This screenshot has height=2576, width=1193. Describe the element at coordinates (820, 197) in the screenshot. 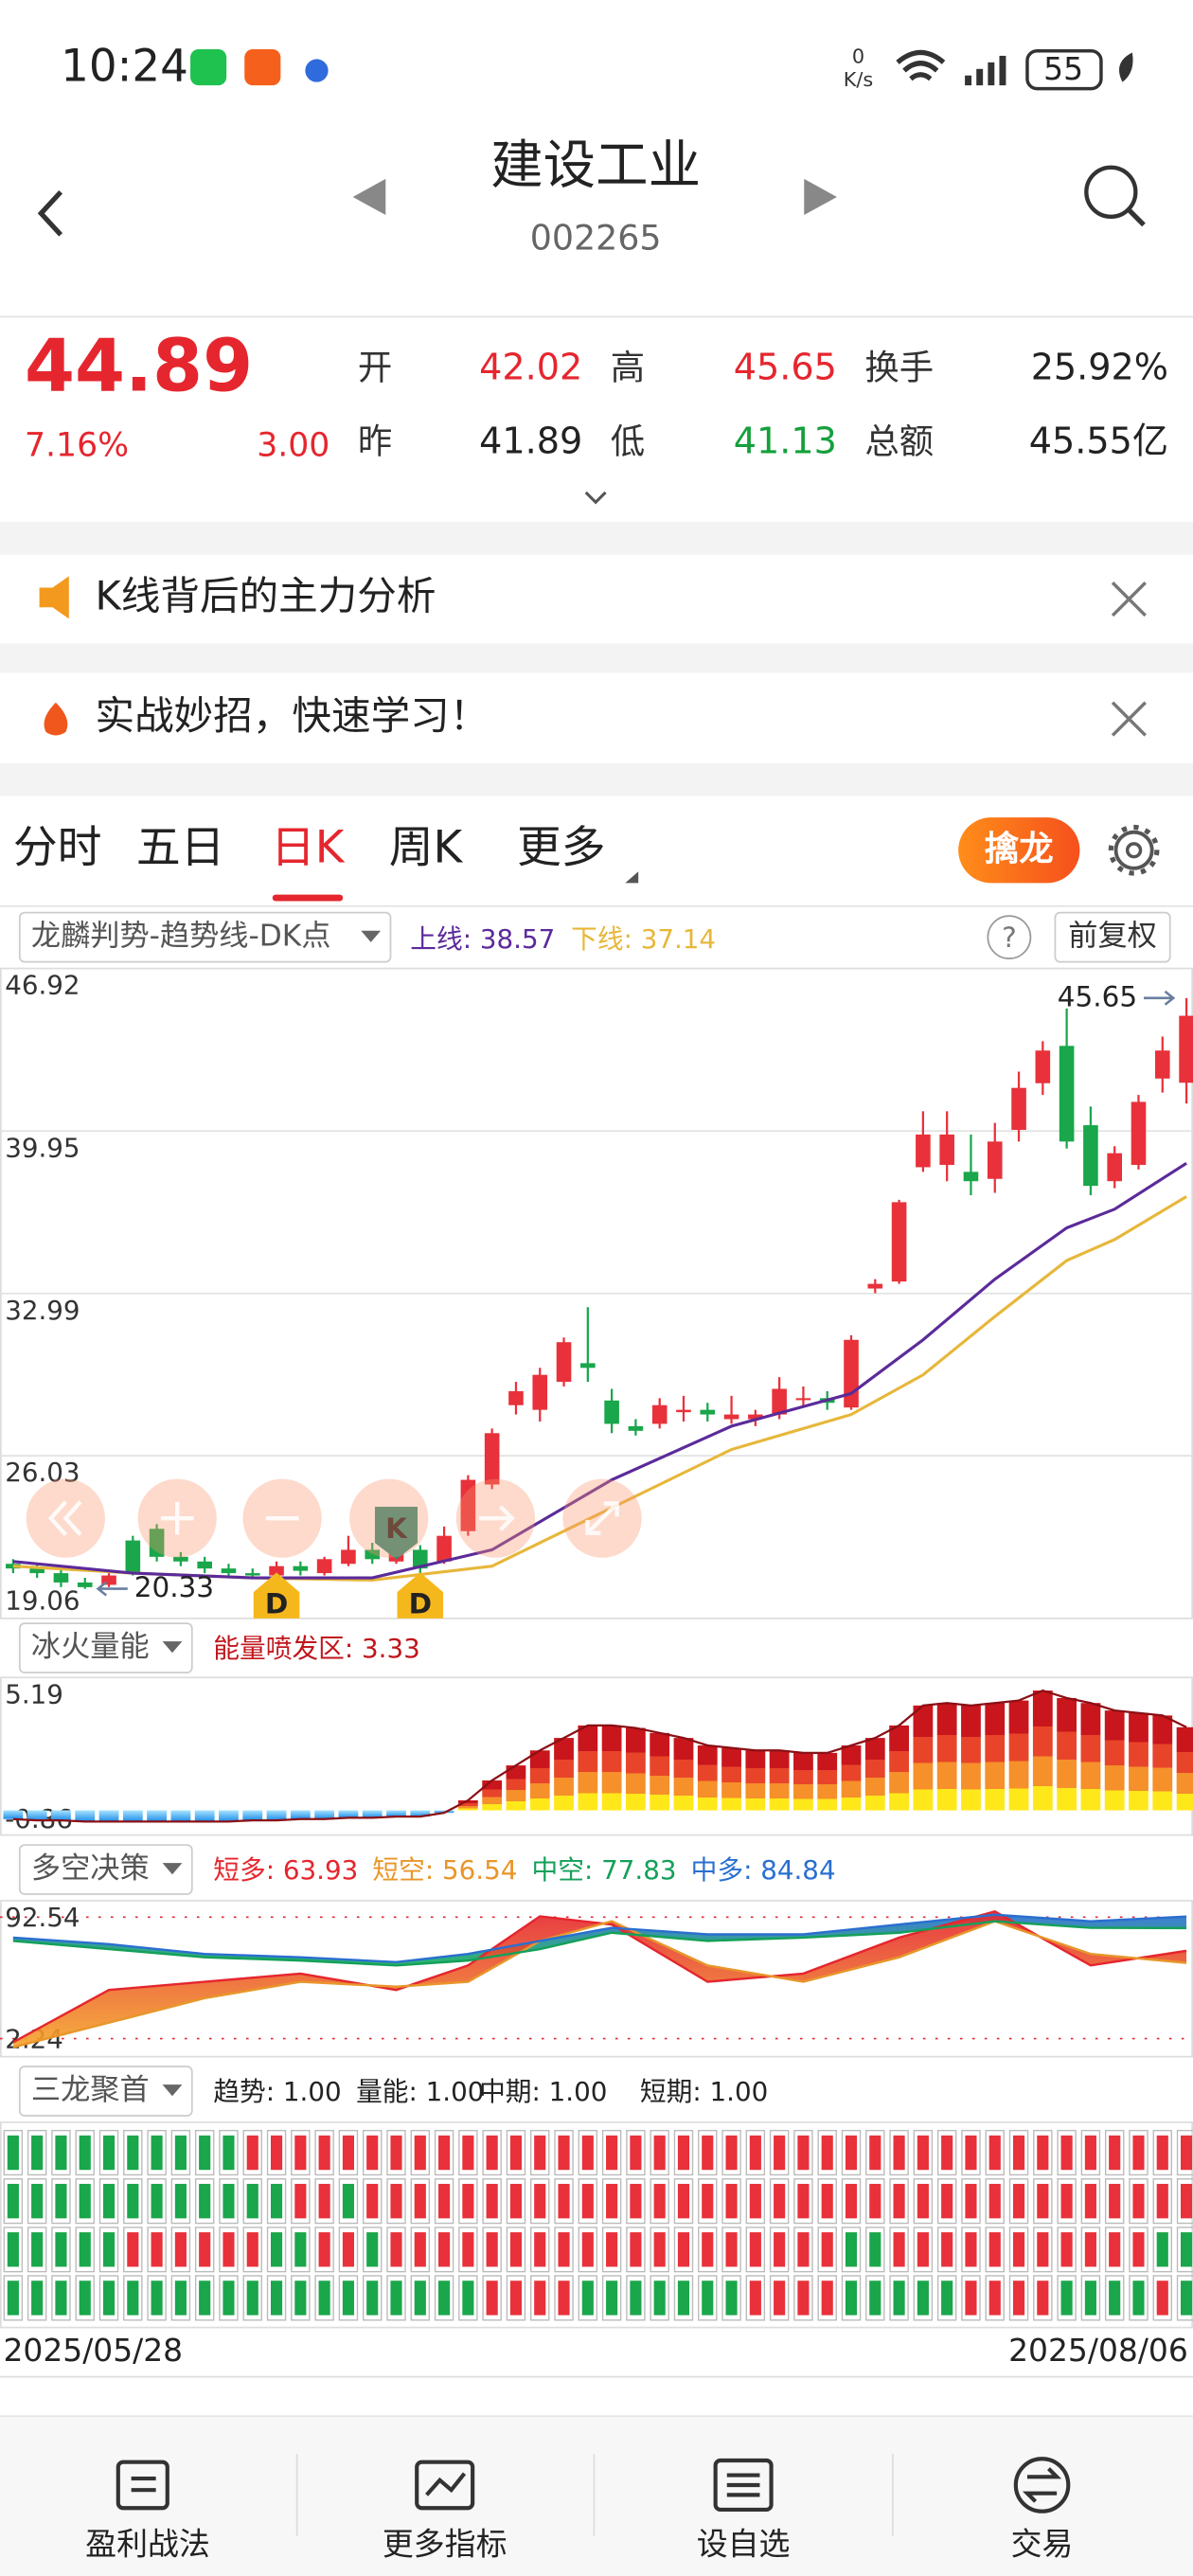

I see `next-stock` at that location.